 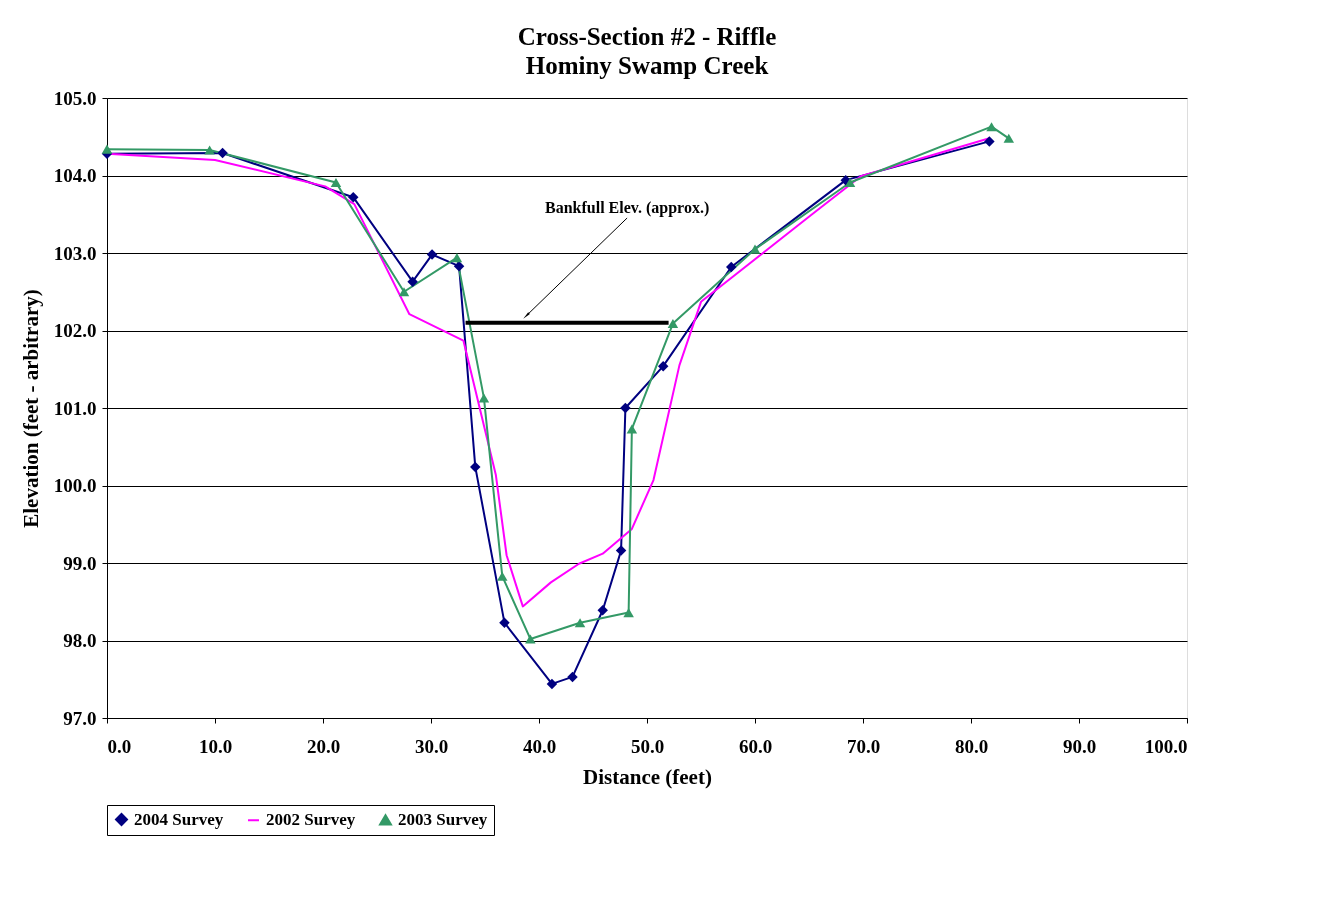 I want to click on chart-subtitle: Hominy Swamp Creek, so click(x=647, y=65).